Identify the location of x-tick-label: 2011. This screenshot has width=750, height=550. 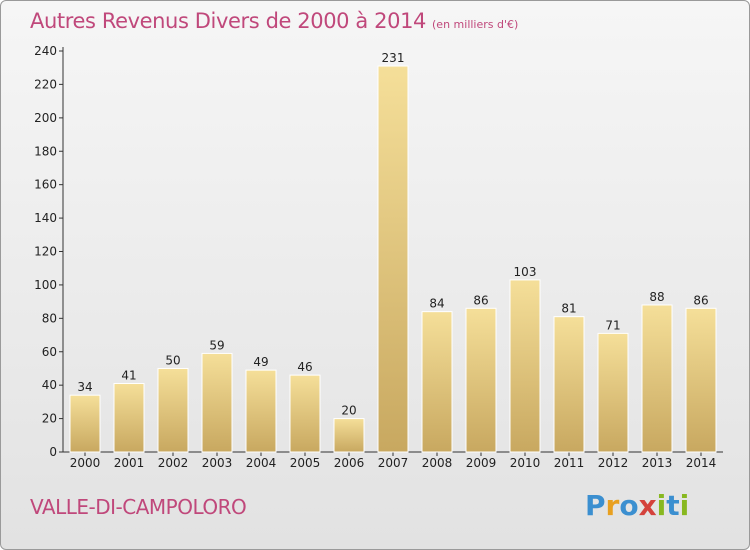
(569, 463).